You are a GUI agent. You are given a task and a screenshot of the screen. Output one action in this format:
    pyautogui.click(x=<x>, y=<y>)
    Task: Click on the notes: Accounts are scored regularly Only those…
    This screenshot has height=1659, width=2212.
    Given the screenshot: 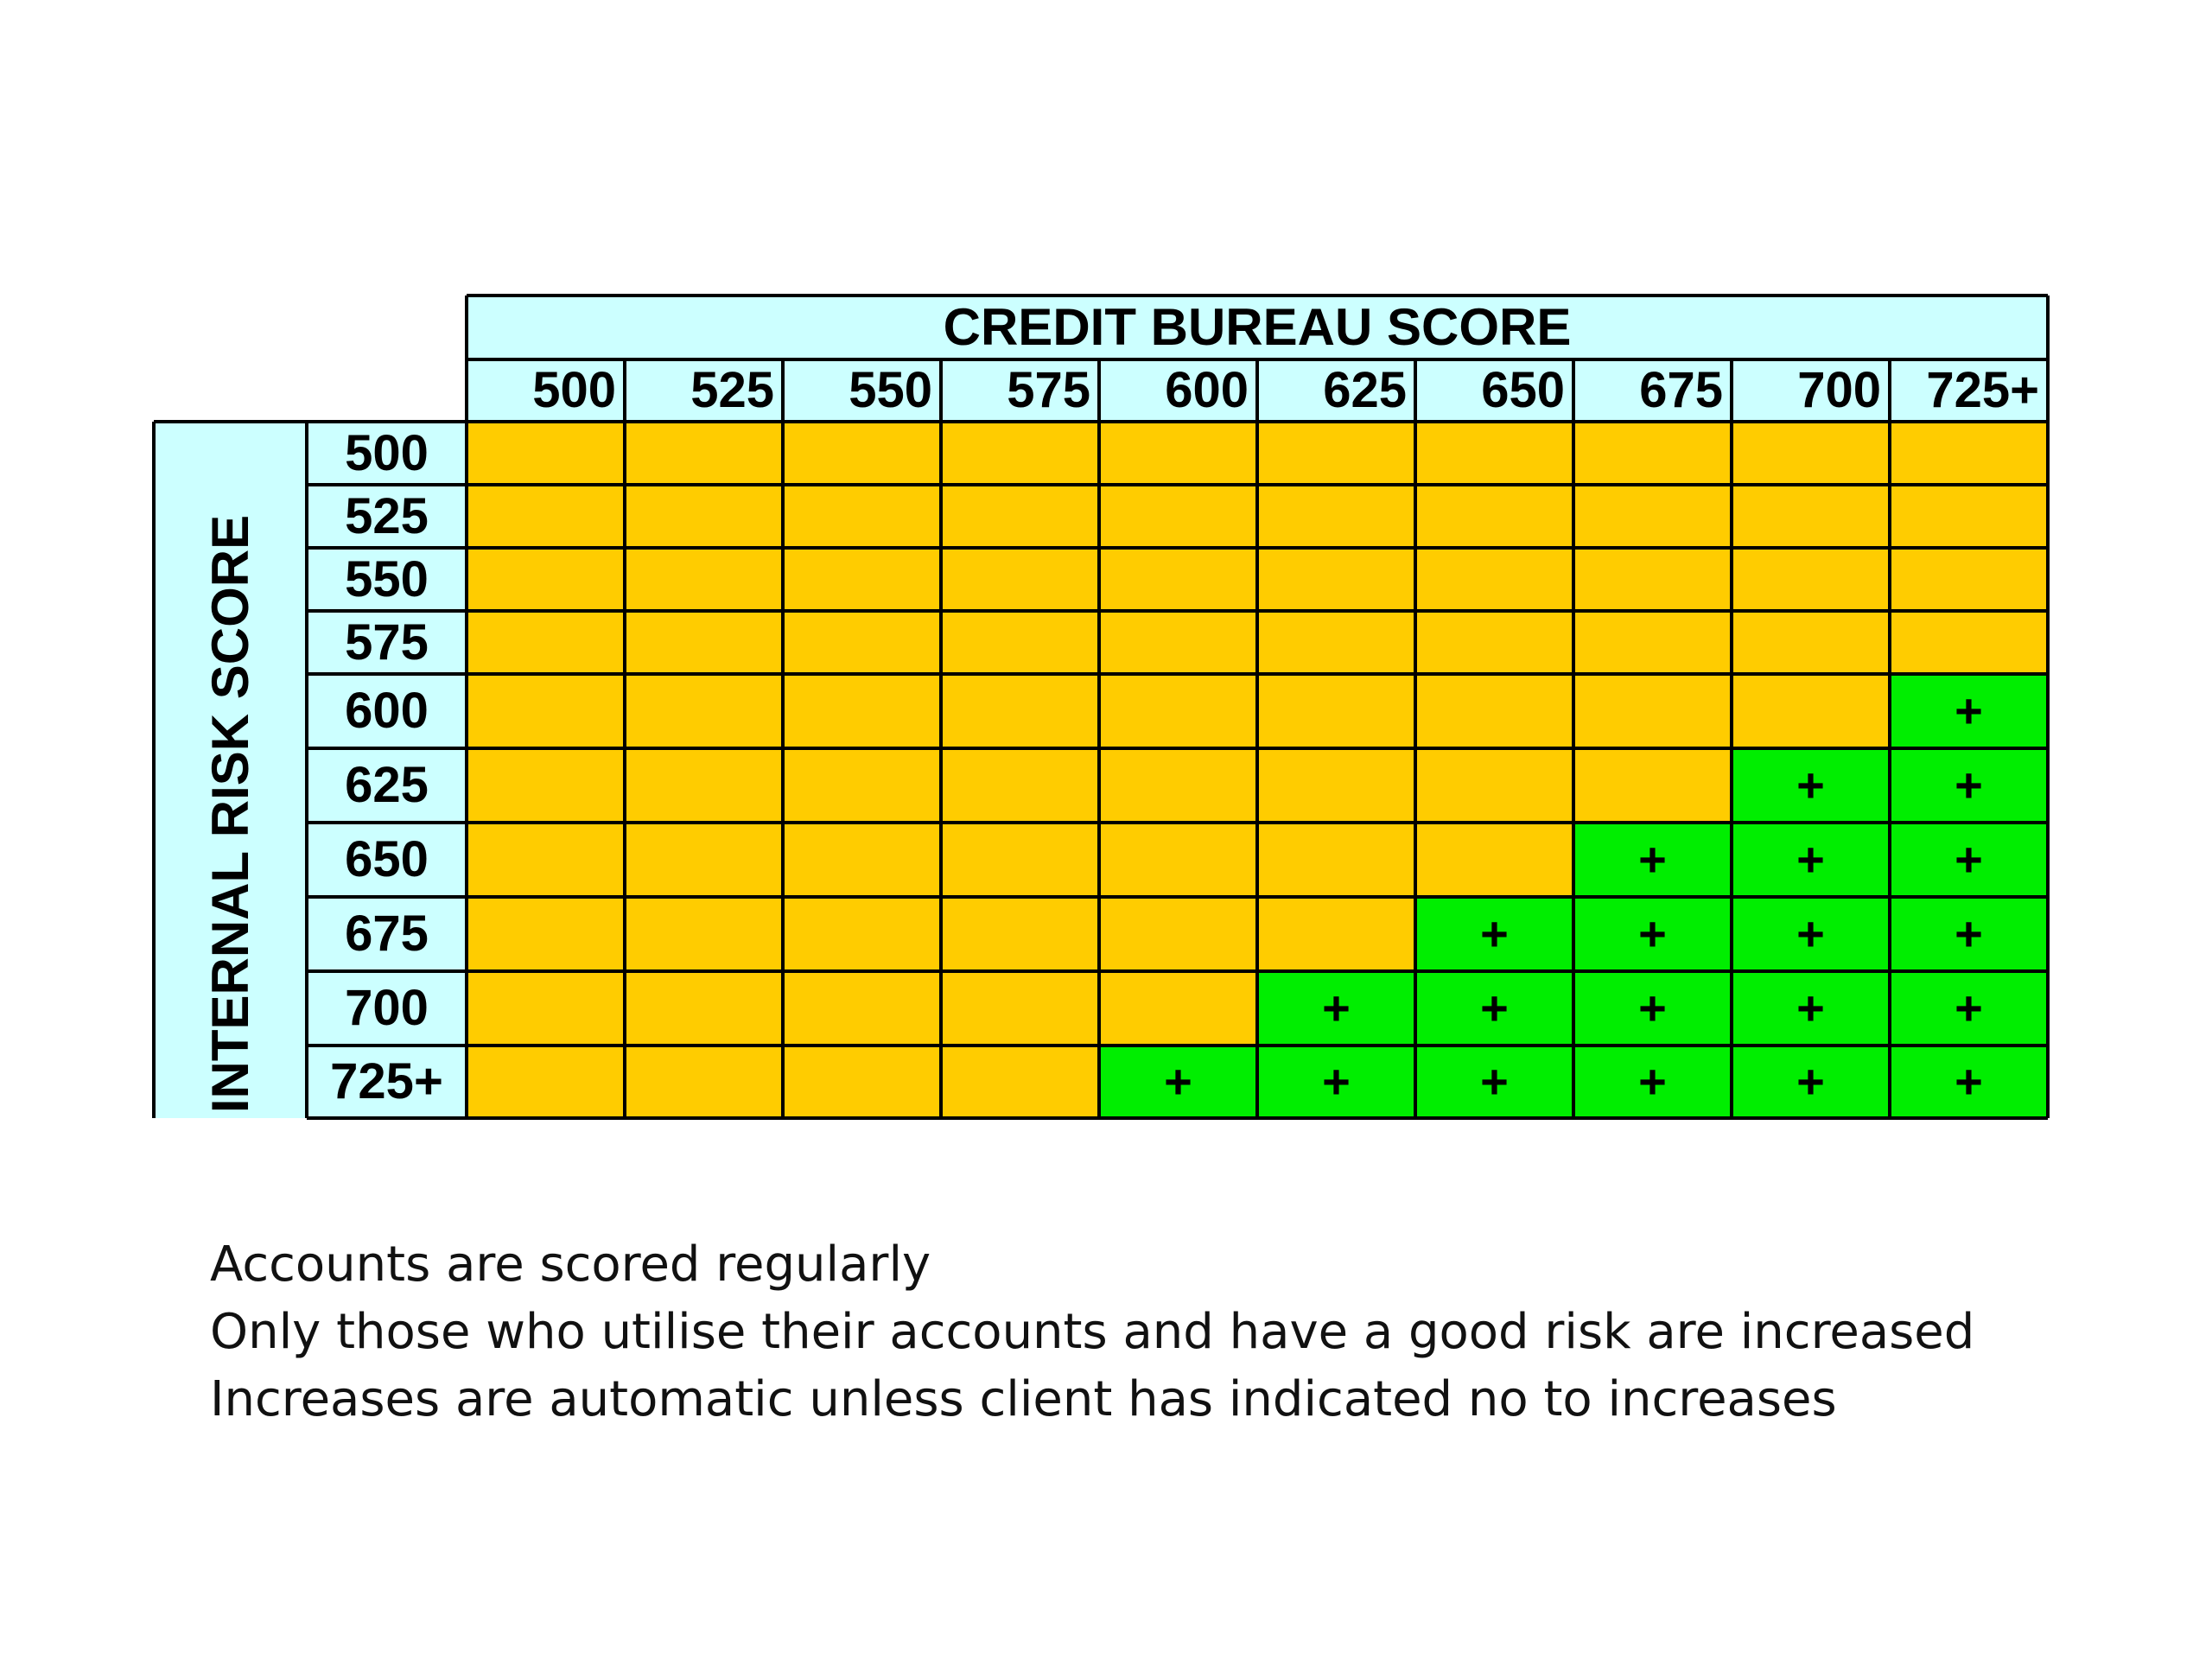 What is the action you would take?
    pyautogui.click(x=1182, y=1332)
    